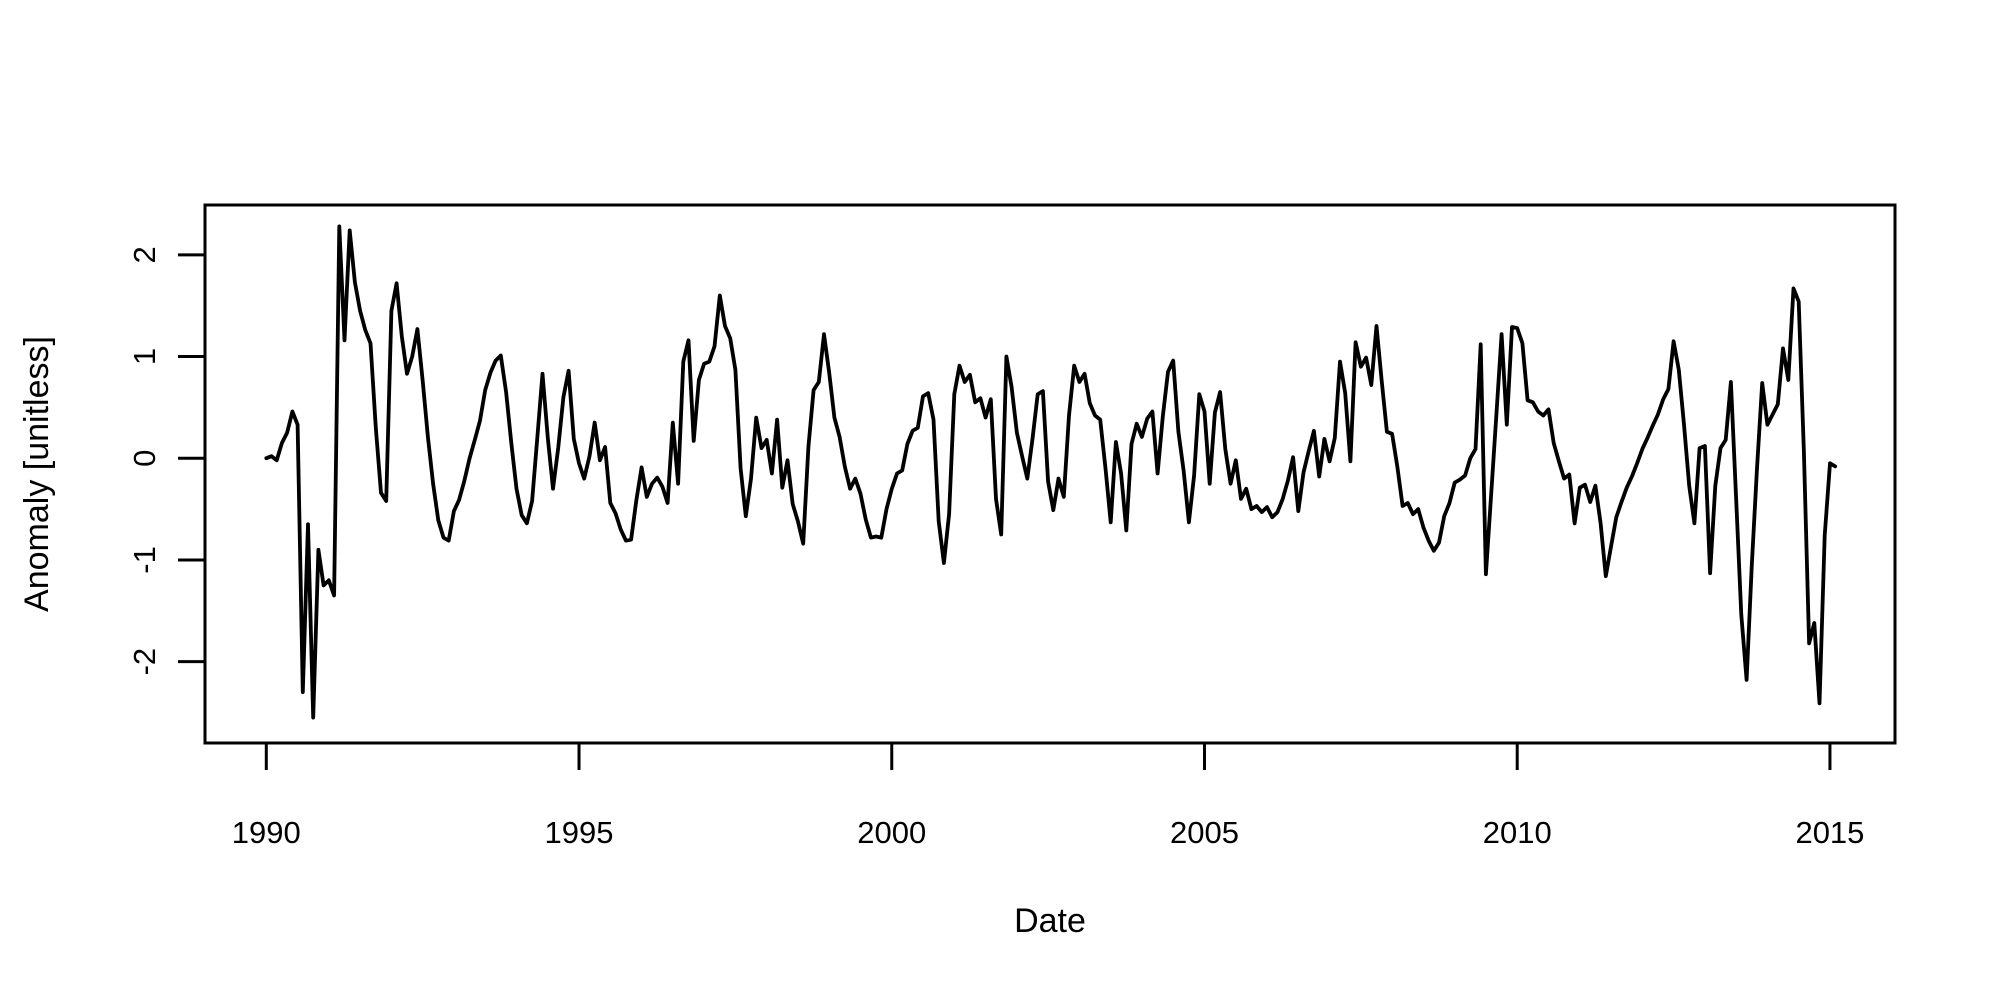  What do you see at coordinates (166, 460) in the screenshot?
I see `y-axis: -2 -1 0 1 2` at bounding box center [166, 460].